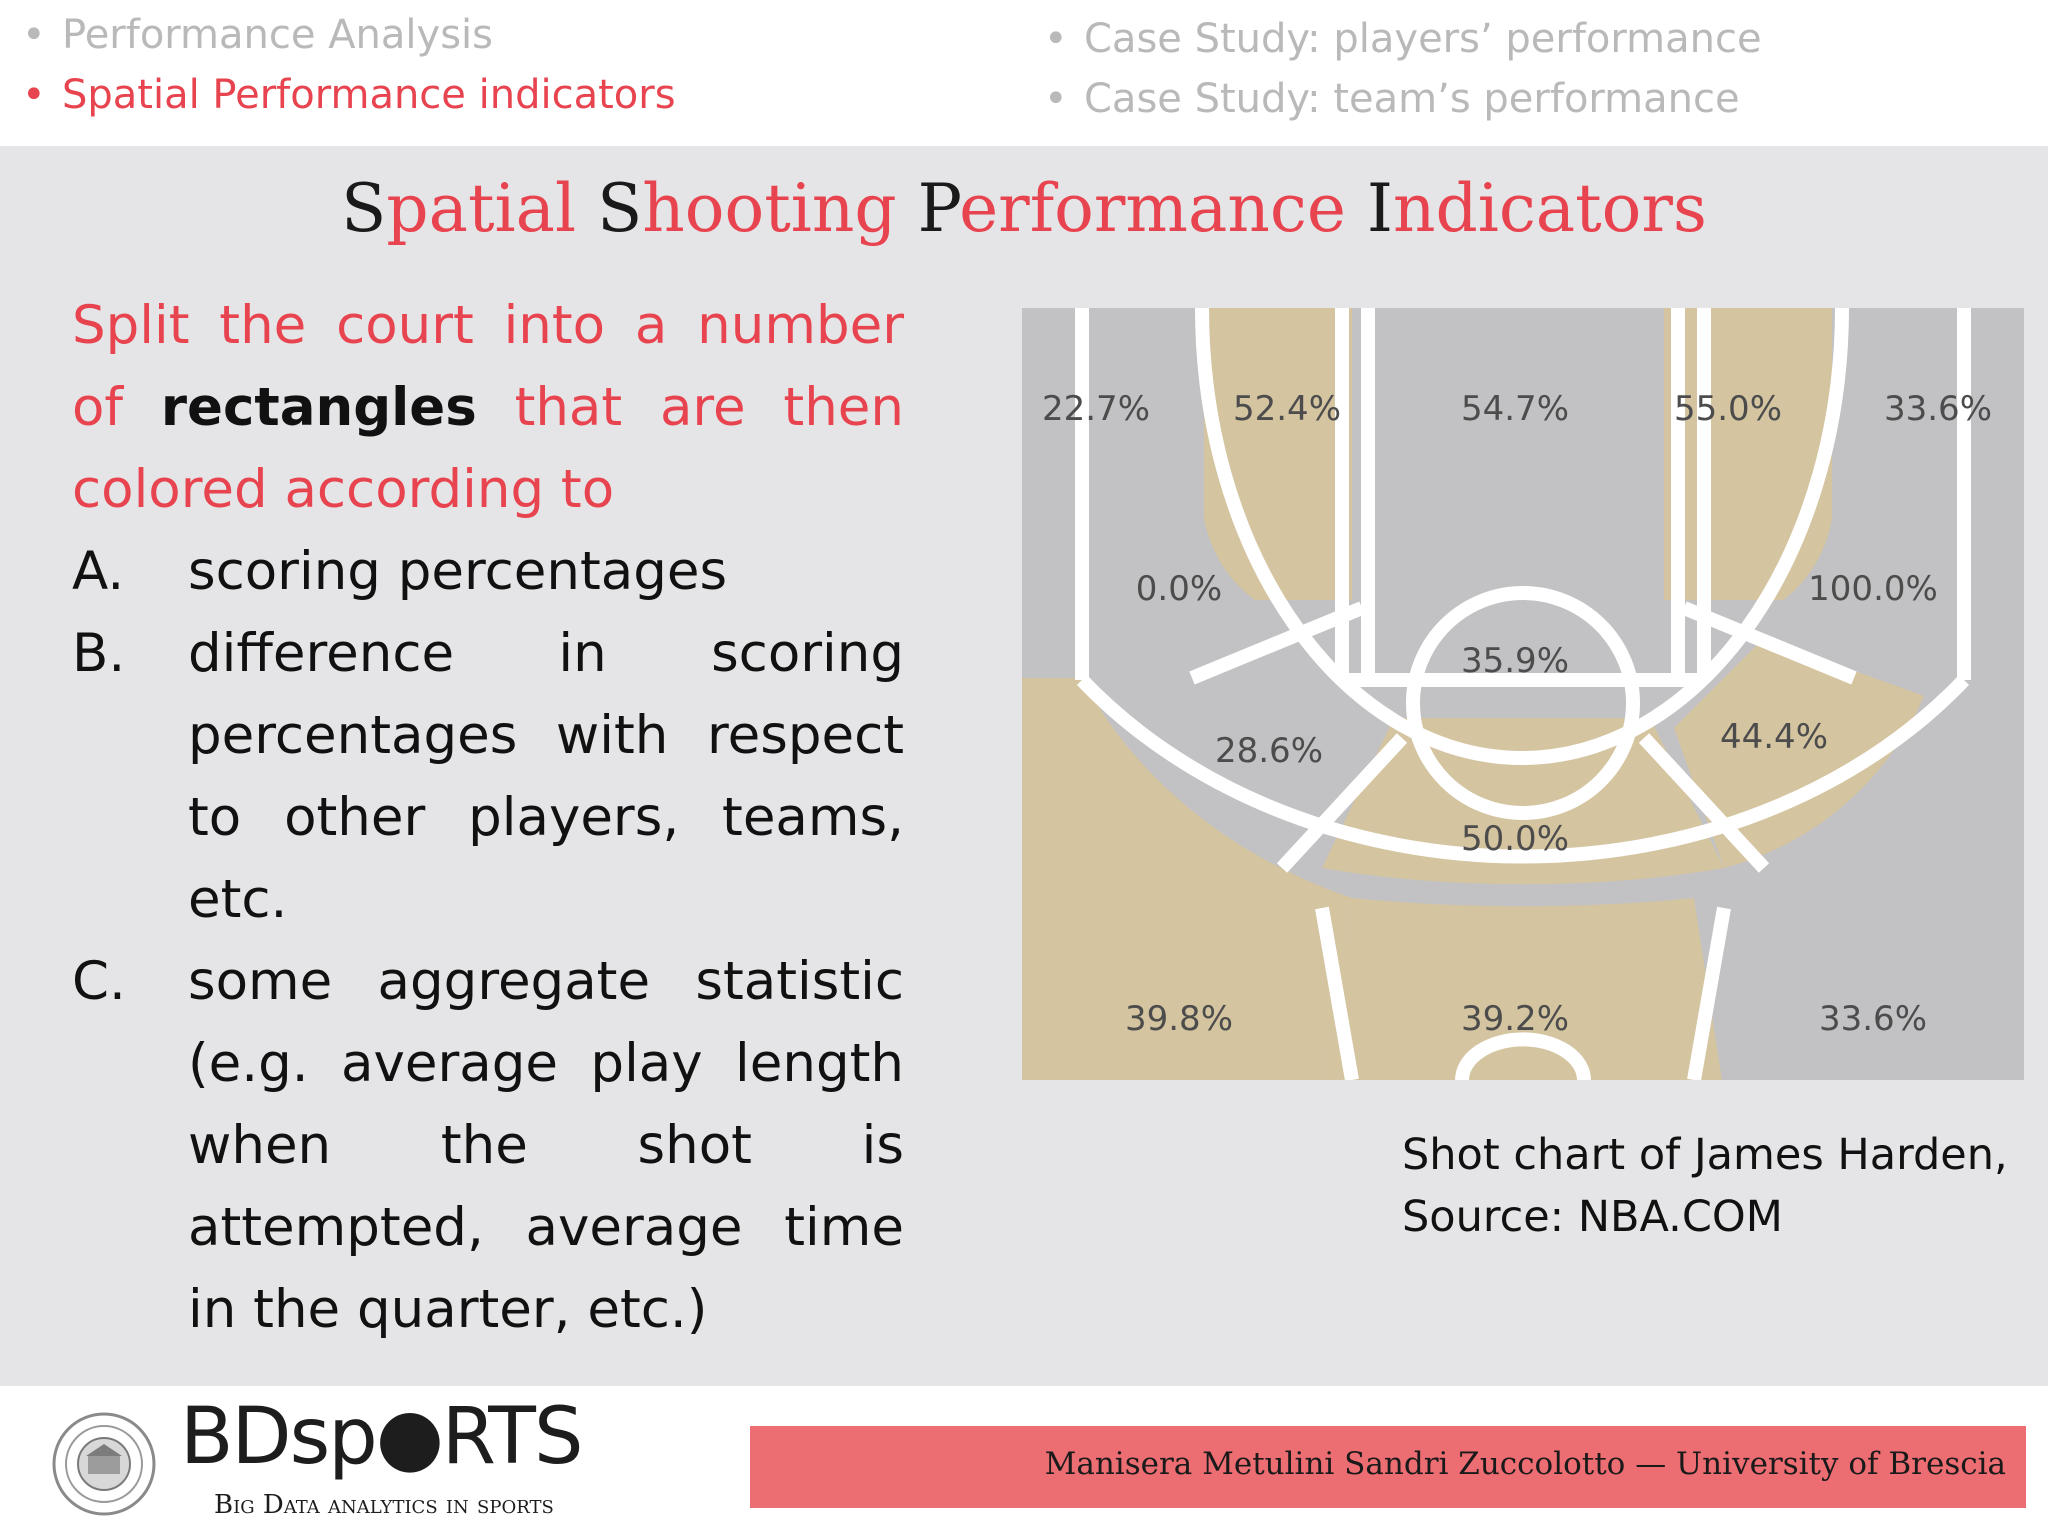 The width and height of the screenshot is (2048, 1536). Describe the element at coordinates (1515, 1019) in the screenshot. I see `zone-percentage-label: 39.2%` at that location.